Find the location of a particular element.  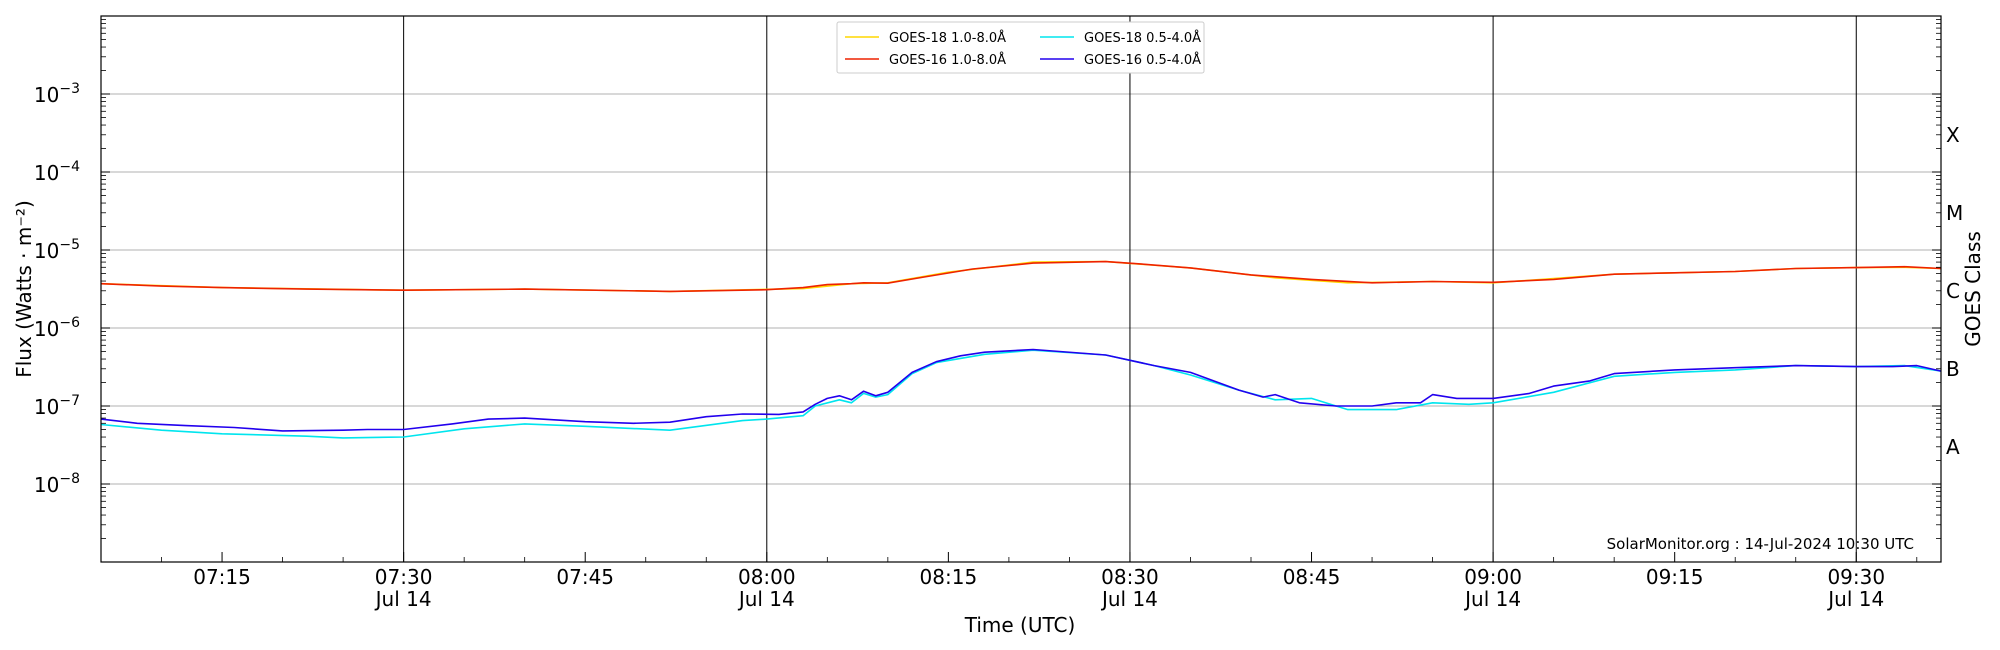

credit-text: SolarMonitor.org : 14-Jul-2024 10:30 UTC is located at coordinates (1760, 544).